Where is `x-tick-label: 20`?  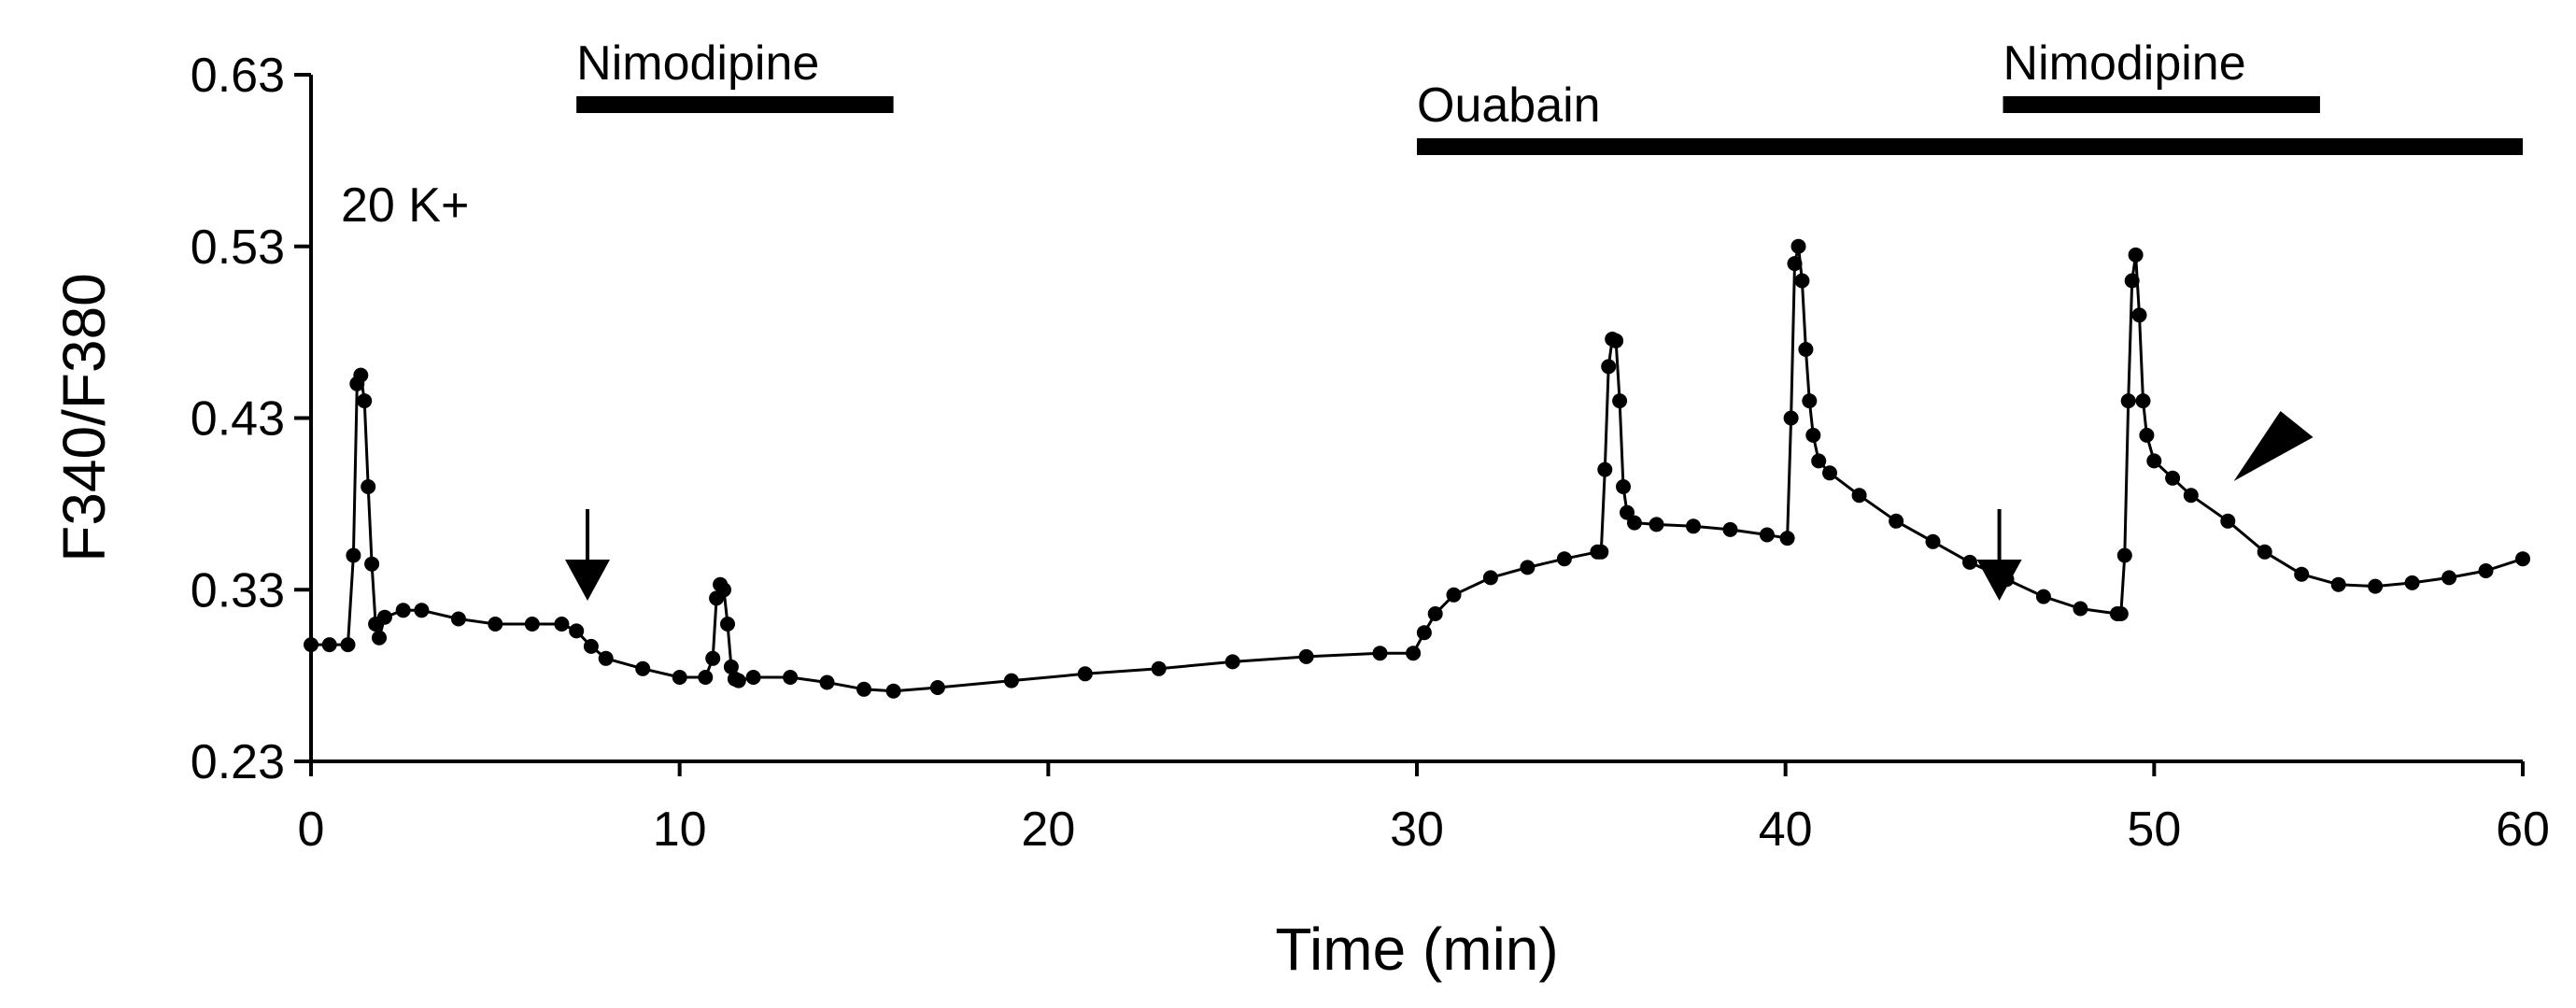 x-tick-label: 20 is located at coordinates (1048, 829).